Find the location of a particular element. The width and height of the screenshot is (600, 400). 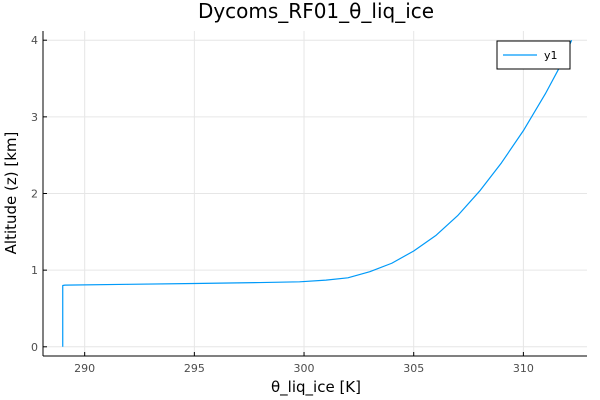

x-tick-label: 295 is located at coordinates (194, 368).